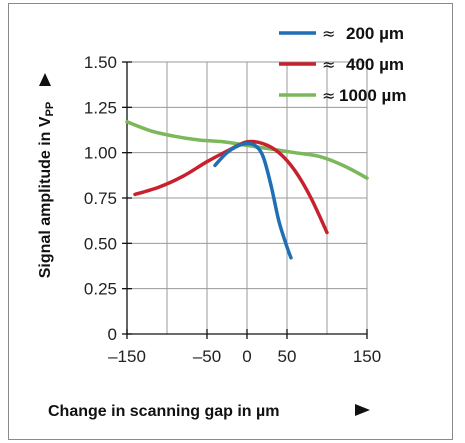  I want to click on y-tick-label: 1.25, so click(100, 107).